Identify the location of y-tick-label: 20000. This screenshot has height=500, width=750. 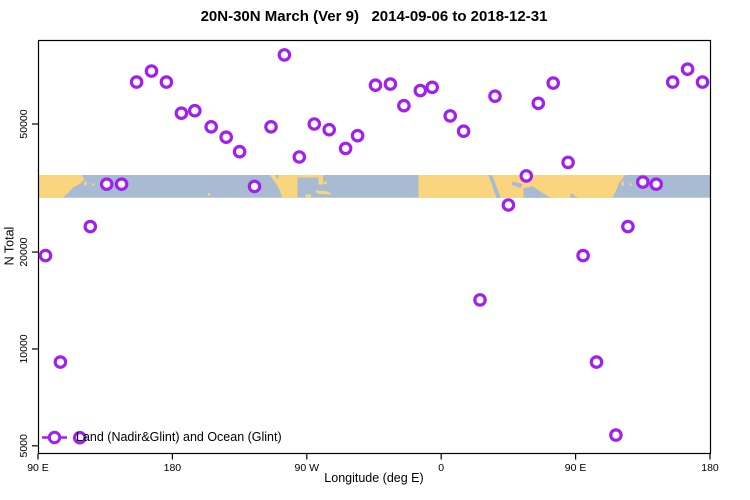
(24, 251).